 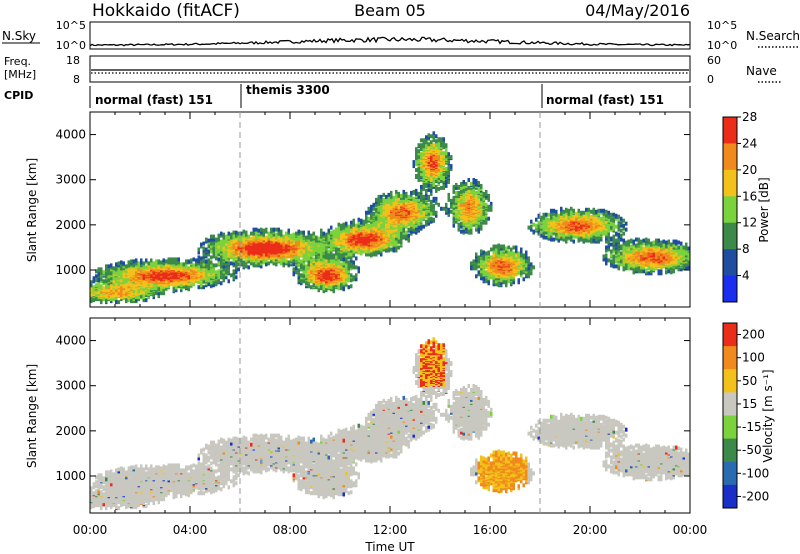 I want to click on nave-tick-bottom: 0, so click(x=710, y=79).